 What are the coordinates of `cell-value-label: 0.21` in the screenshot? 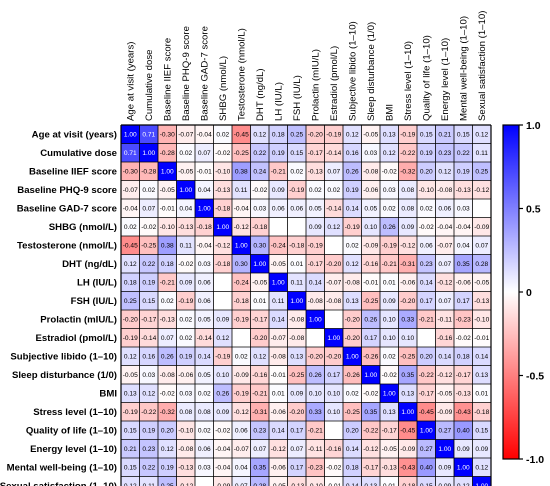 It's located at (444, 135).